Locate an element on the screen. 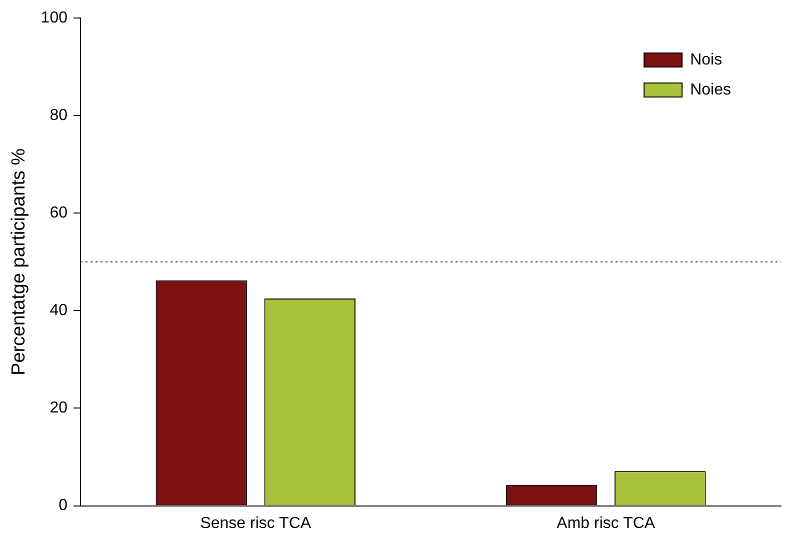 This screenshot has height=549, width=787. y-tick-label: 0 is located at coordinates (63, 505).